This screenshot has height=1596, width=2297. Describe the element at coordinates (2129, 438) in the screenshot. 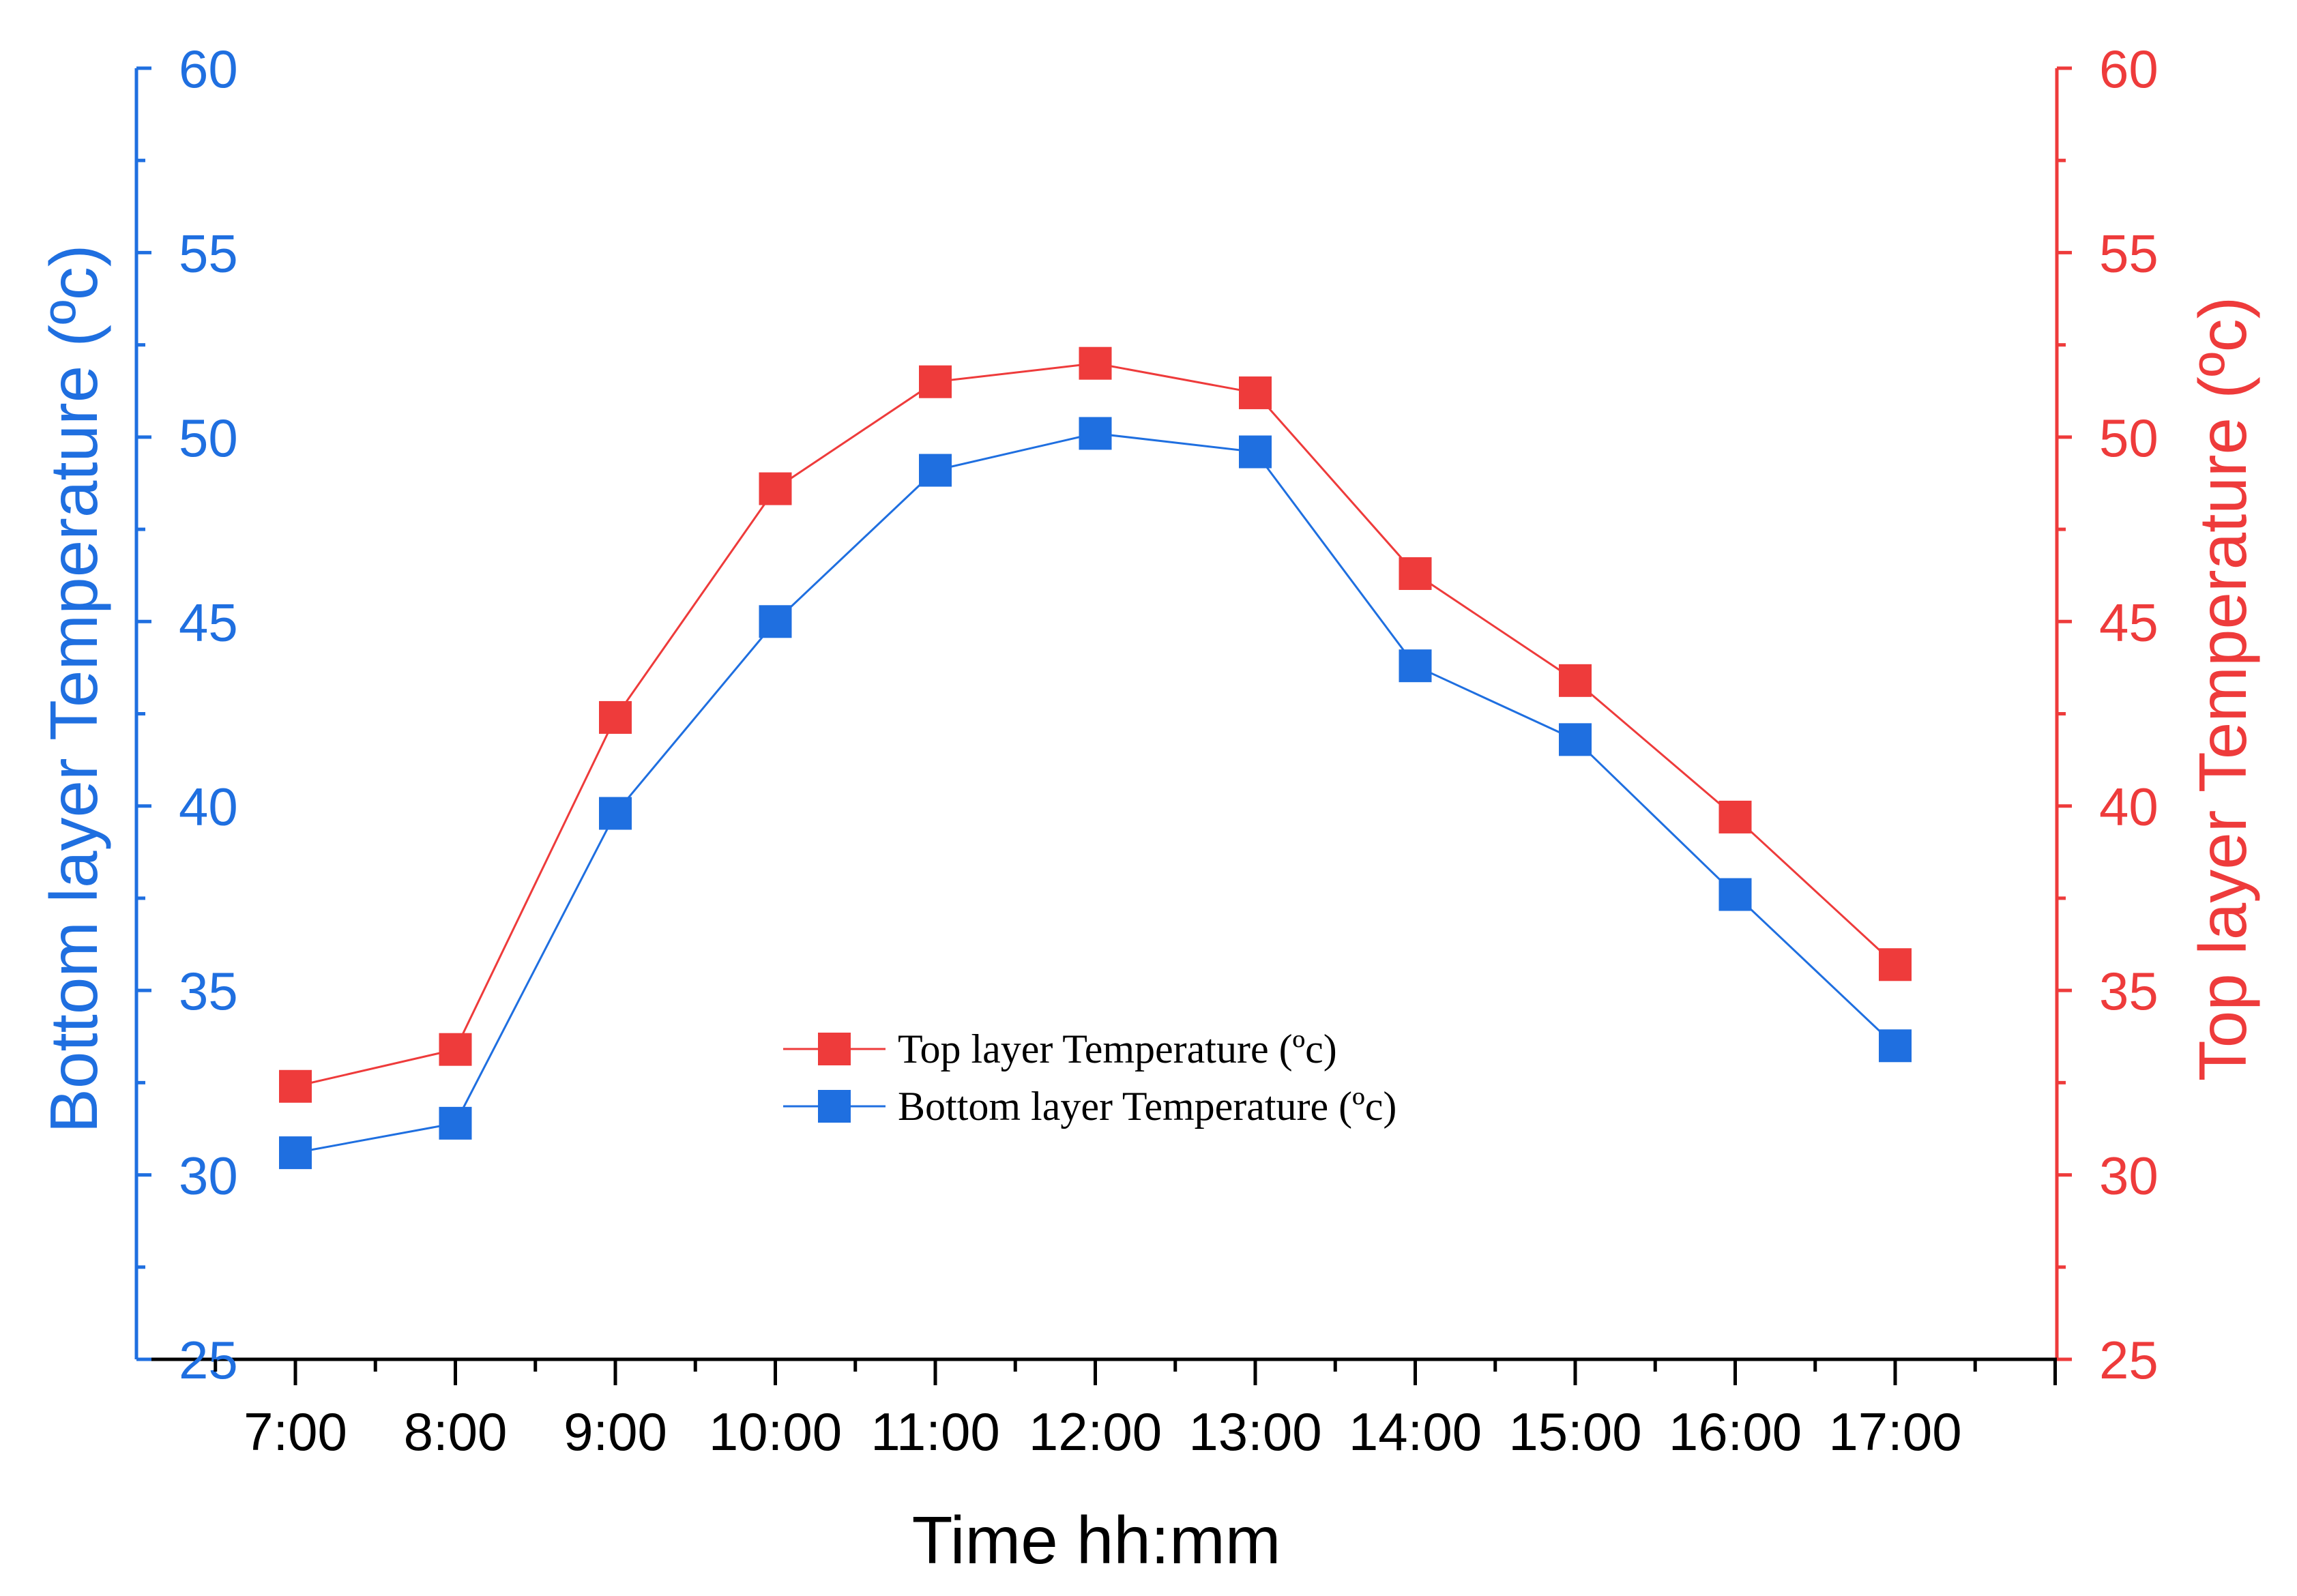

I see `y-right-tick-label: 50` at that location.